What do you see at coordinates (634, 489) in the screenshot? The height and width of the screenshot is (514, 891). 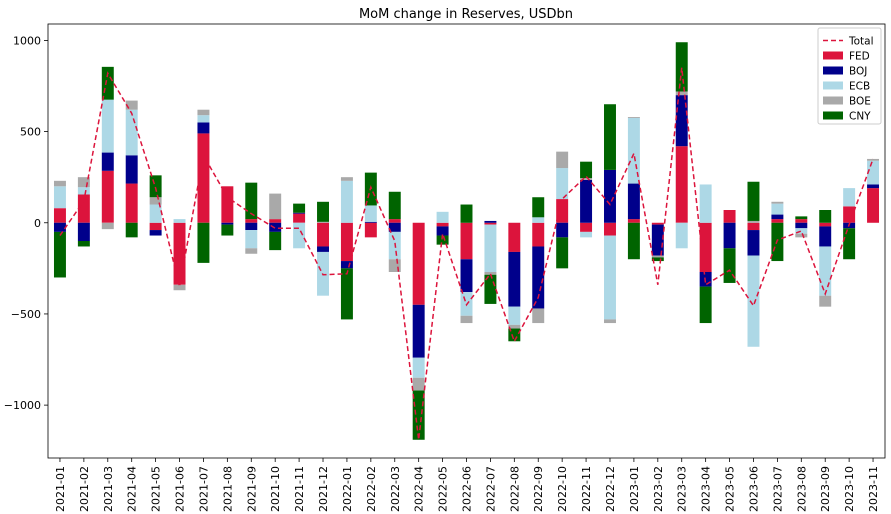 I see `x-tick-label: 2023-01` at bounding box center [634, 489].